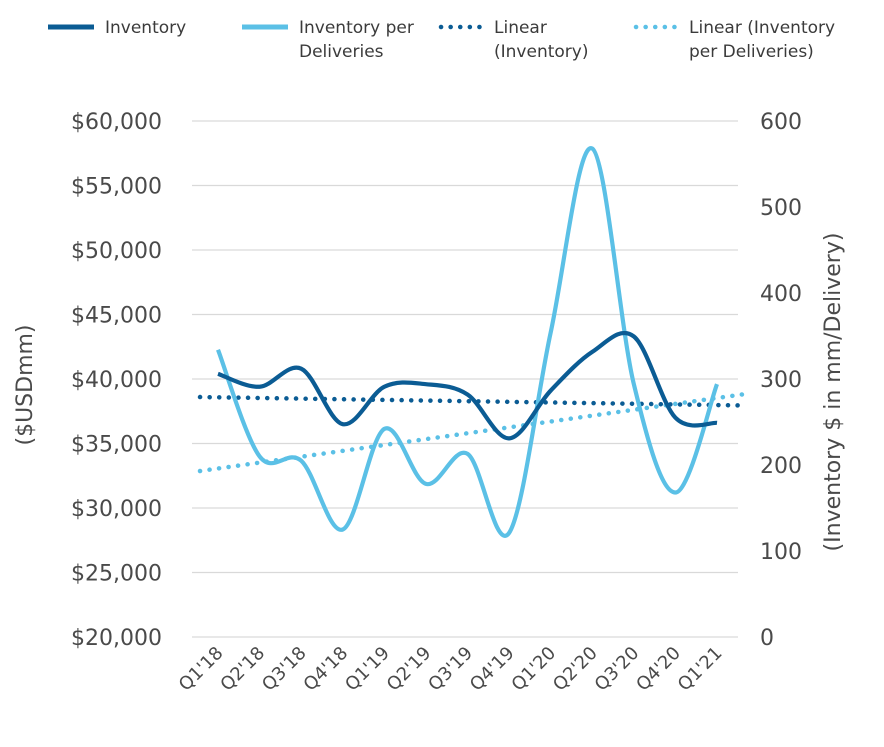  What do you see at coordinates (781, 552) in the screenshot?
I see `y2-tick-label: 100` at bounding box center [781, 552].